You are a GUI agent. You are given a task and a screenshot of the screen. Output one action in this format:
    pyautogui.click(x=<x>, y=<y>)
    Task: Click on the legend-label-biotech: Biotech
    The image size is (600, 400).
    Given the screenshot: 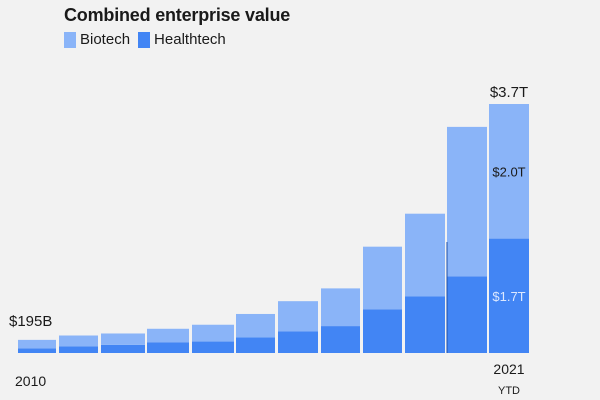 What is the action you would take?
    pyautogui.click(x=105, y=39)
    